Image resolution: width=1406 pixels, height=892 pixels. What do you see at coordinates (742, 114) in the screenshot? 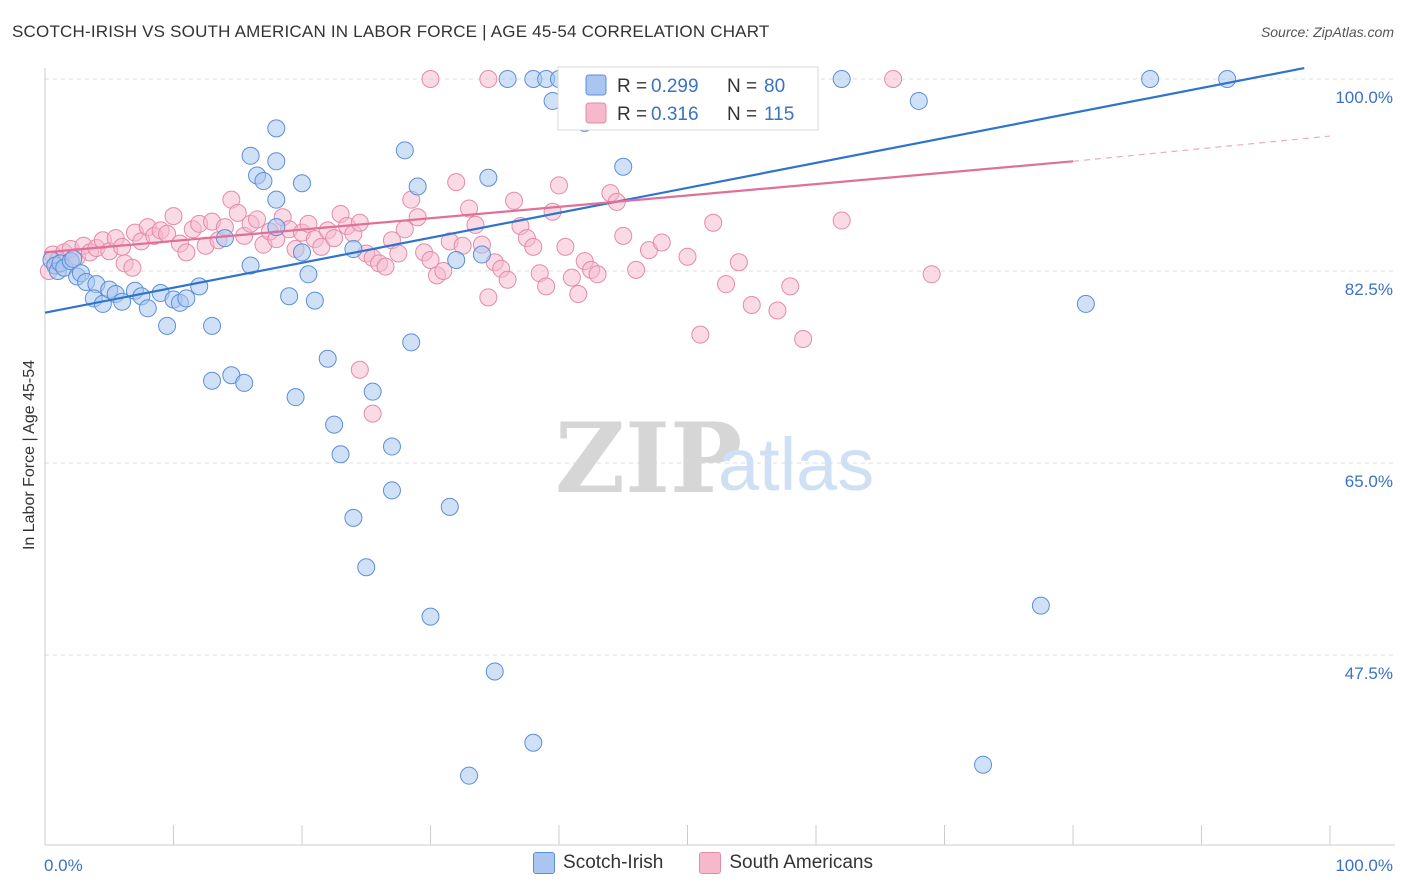
I see `legend-n-label: N =` at bounding box center [742, 114].